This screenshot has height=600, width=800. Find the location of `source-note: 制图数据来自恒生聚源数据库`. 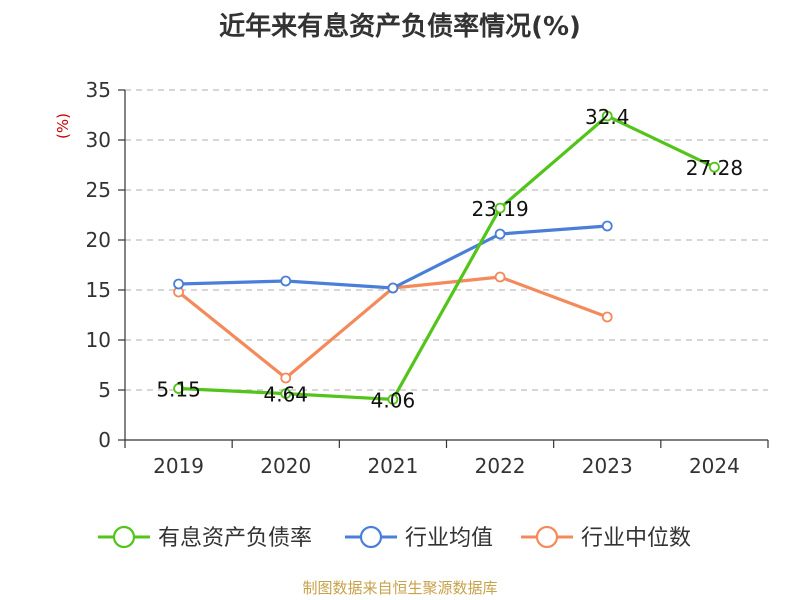

source-note: 制图数据来自恒生聚源数据库 is located at coordinates (400, 588).